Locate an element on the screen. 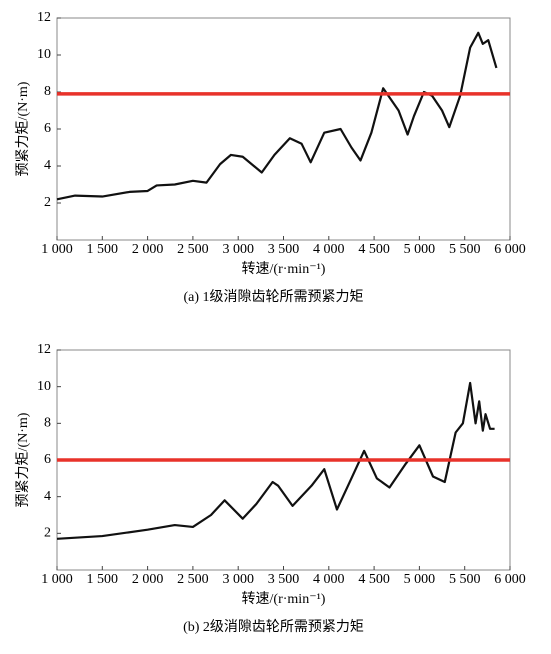 This screenshot has height=654, width=551. caption: (b) 2级消隙齿轮所需预紧力矩 is located at coordinates (273, 627).